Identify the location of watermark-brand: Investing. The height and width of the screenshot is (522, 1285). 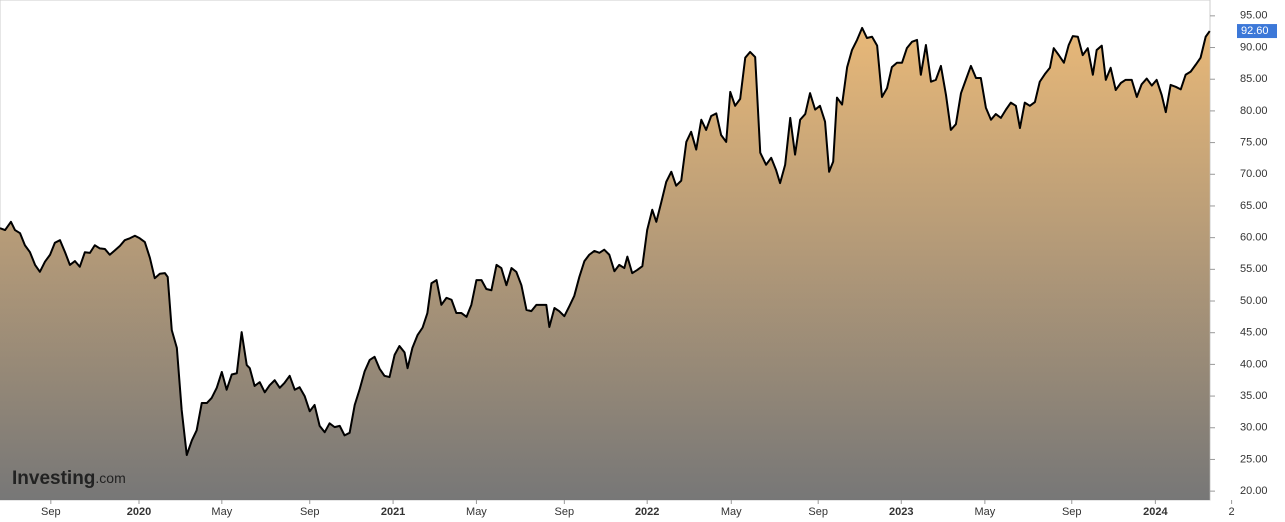
(53, 478).